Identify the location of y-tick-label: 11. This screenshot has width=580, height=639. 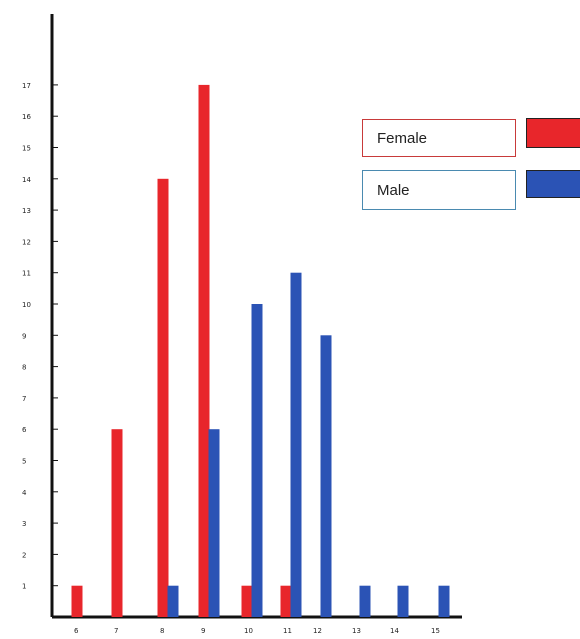
(26, 274).